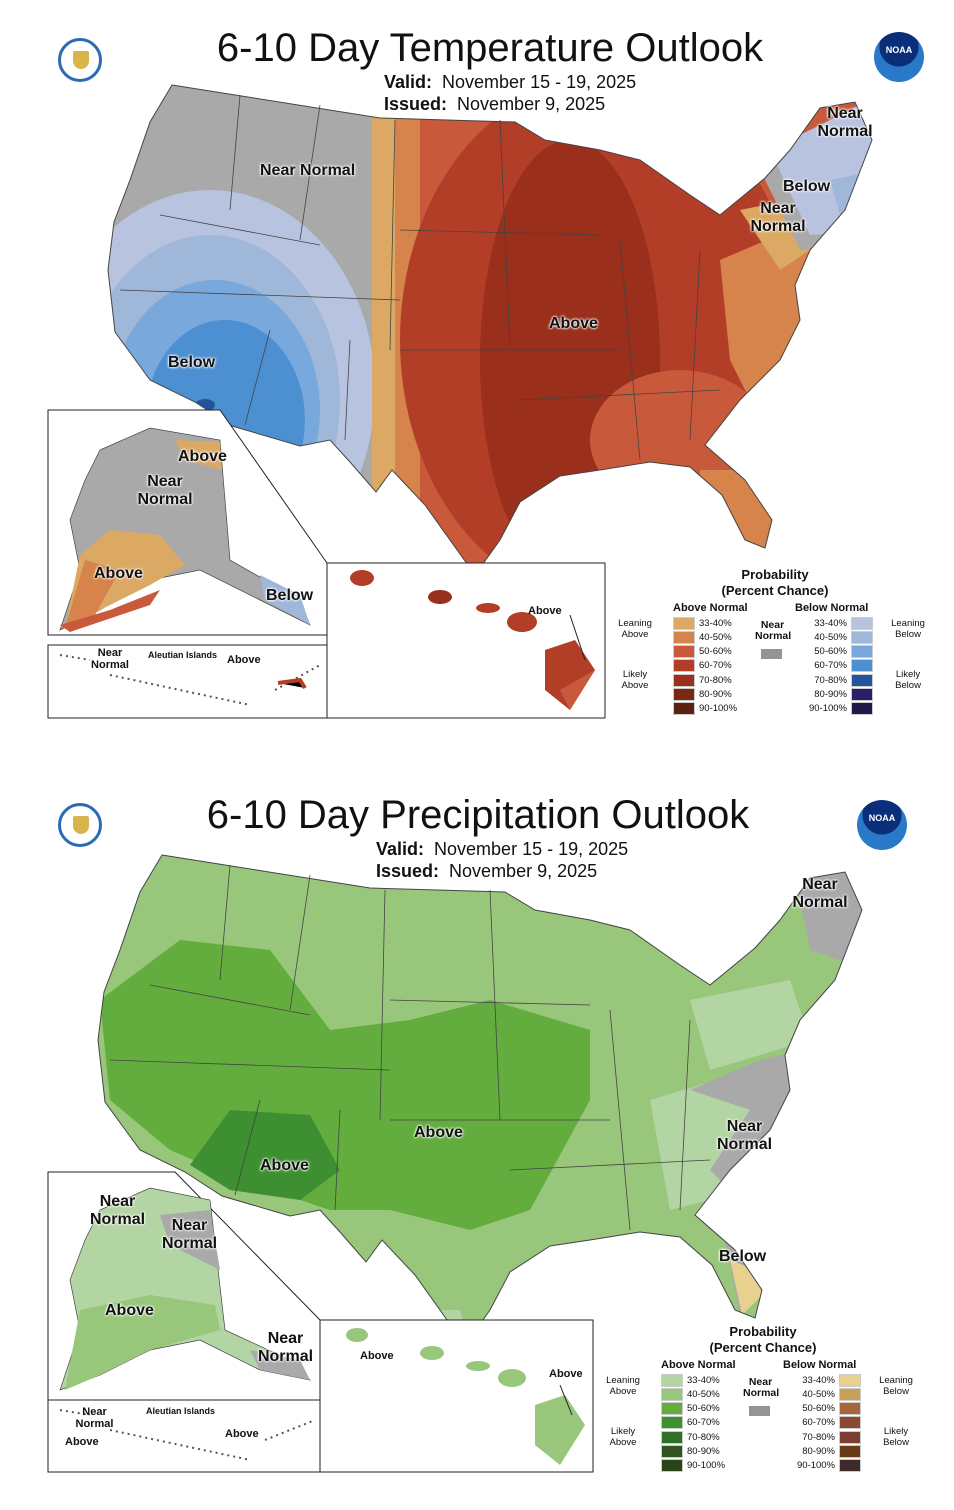 This screenshot has width=954, height=1510. Describe the element at coordinates (807, 186) in the screenshot. I see `label-ne-below: Below` at that location.